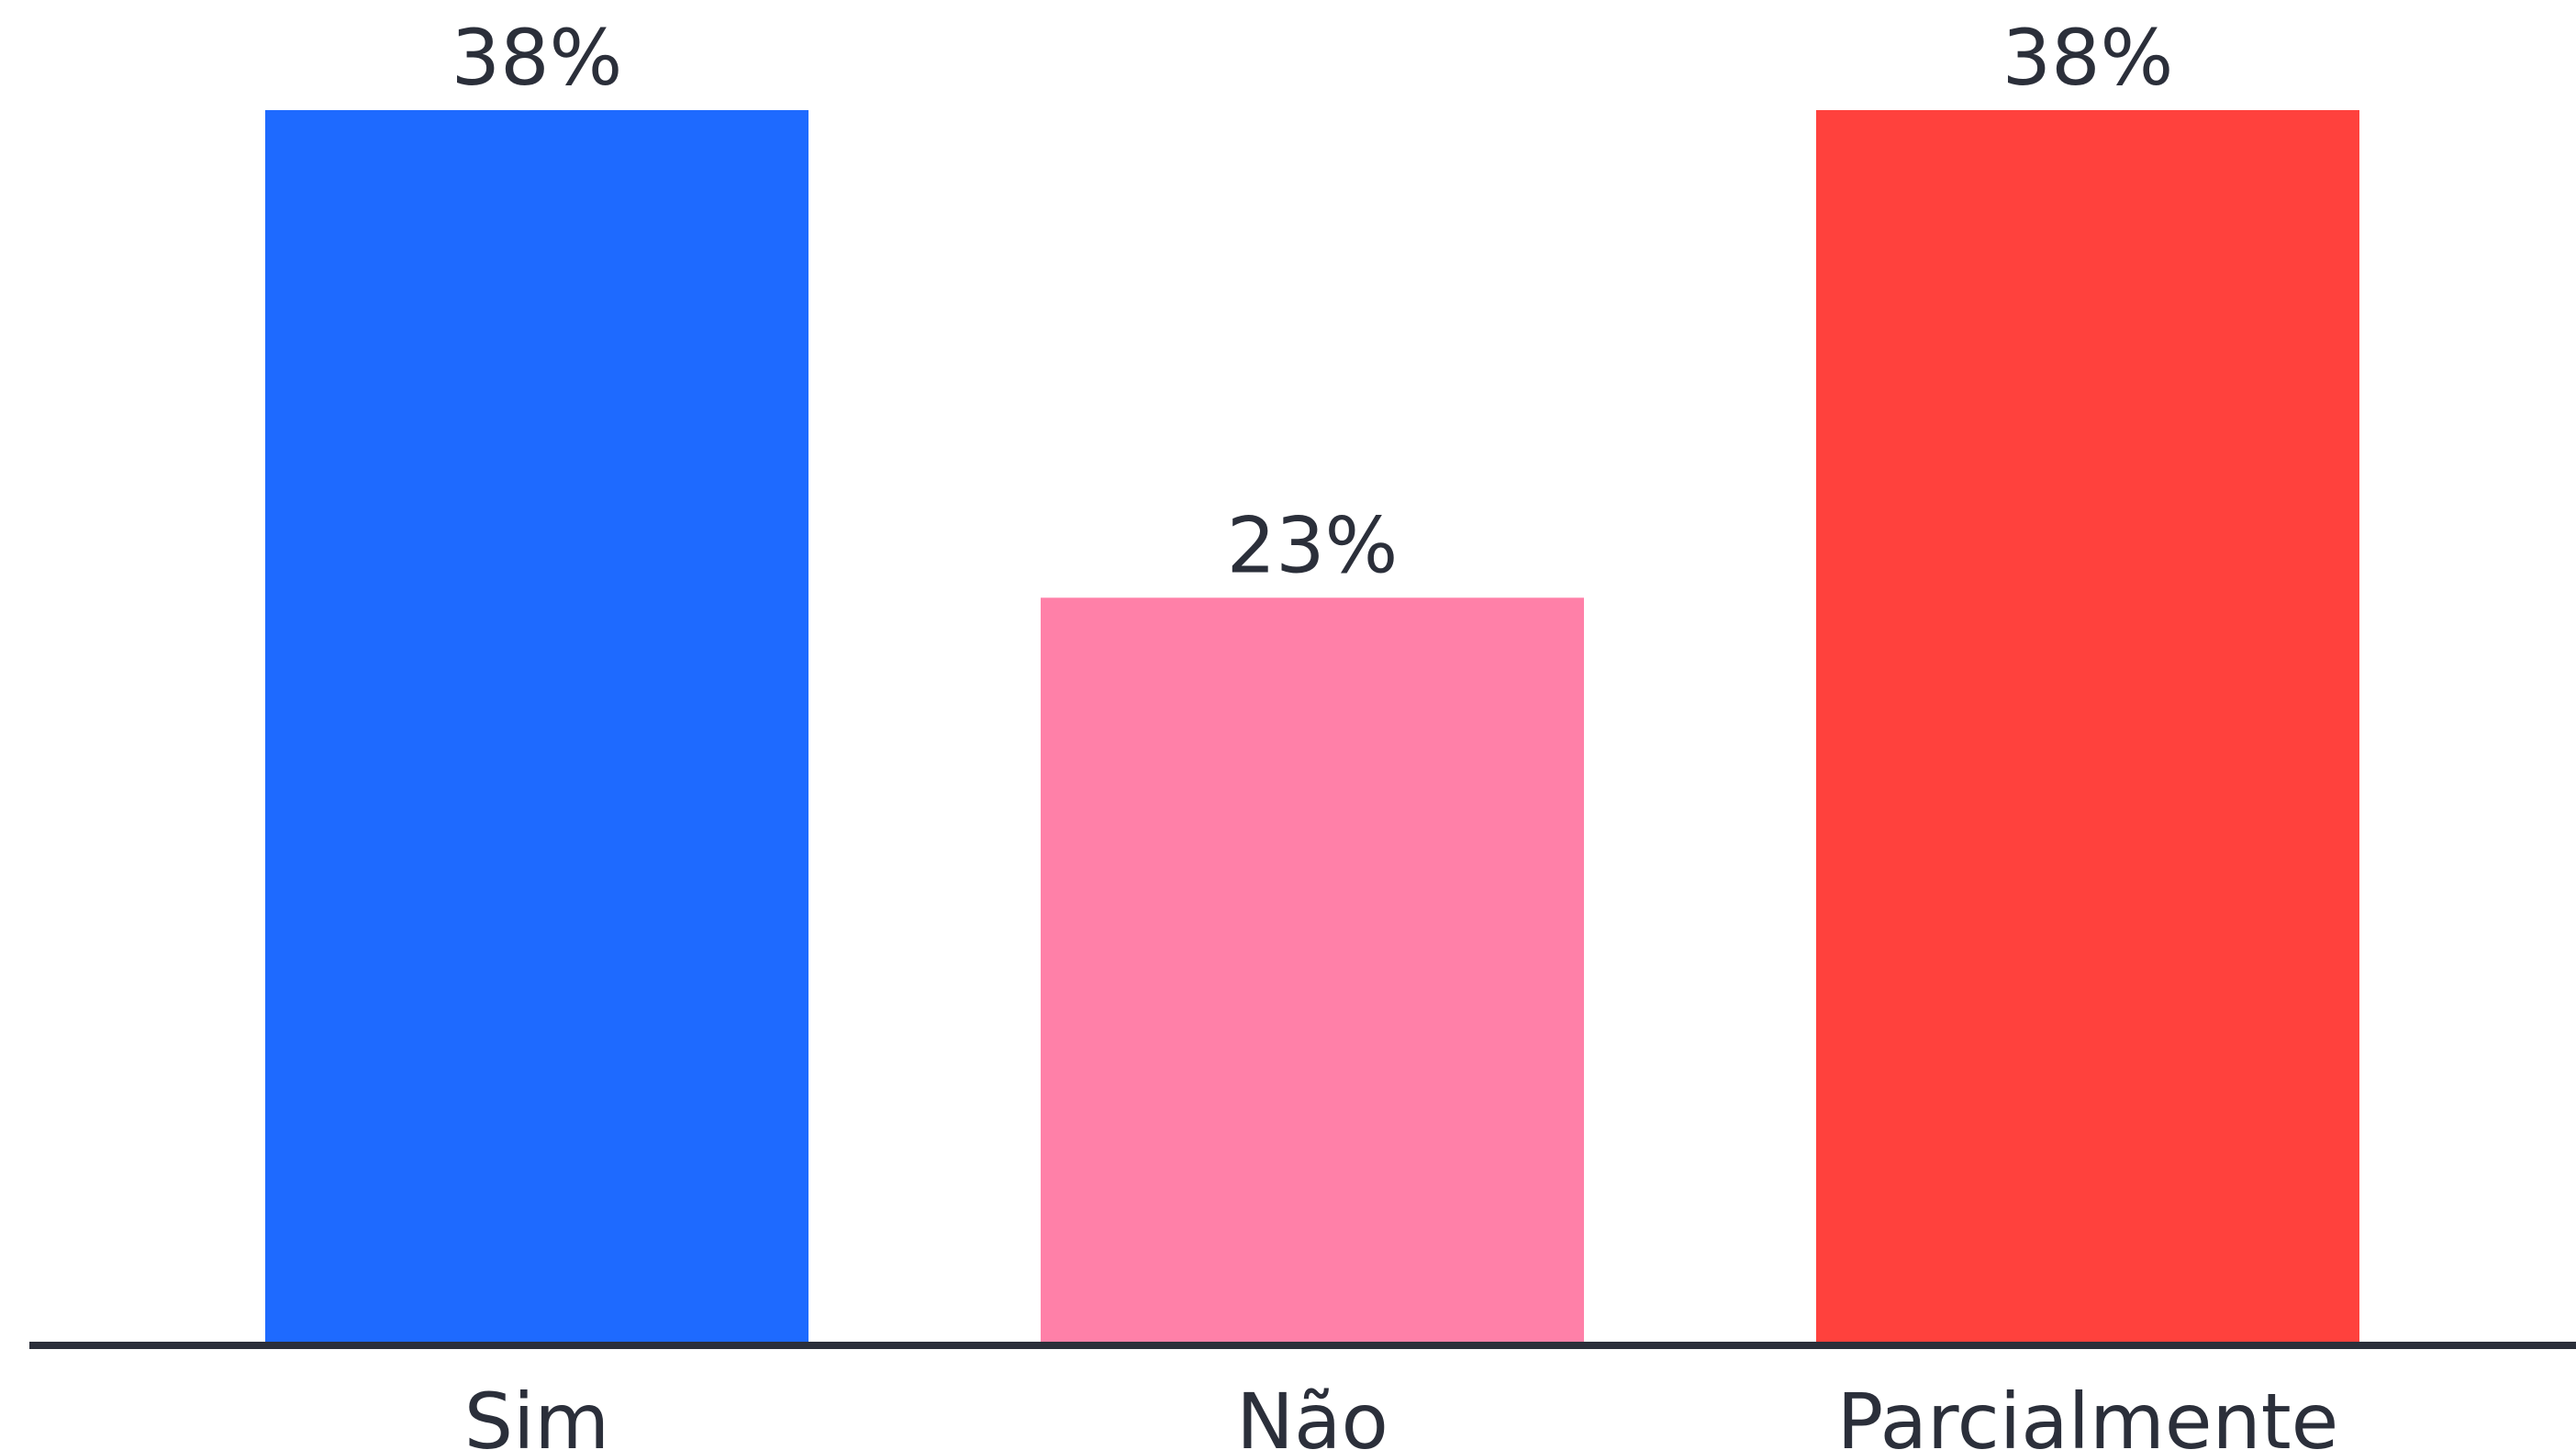 Image resolution: width=2576 pixels, height=1450 pixels. What do you see at coordinates (1401, 1413) in the screenshot?
I see `category-labels-group: Sim Não Parcialmente` at bounding box center [1401, 1413].